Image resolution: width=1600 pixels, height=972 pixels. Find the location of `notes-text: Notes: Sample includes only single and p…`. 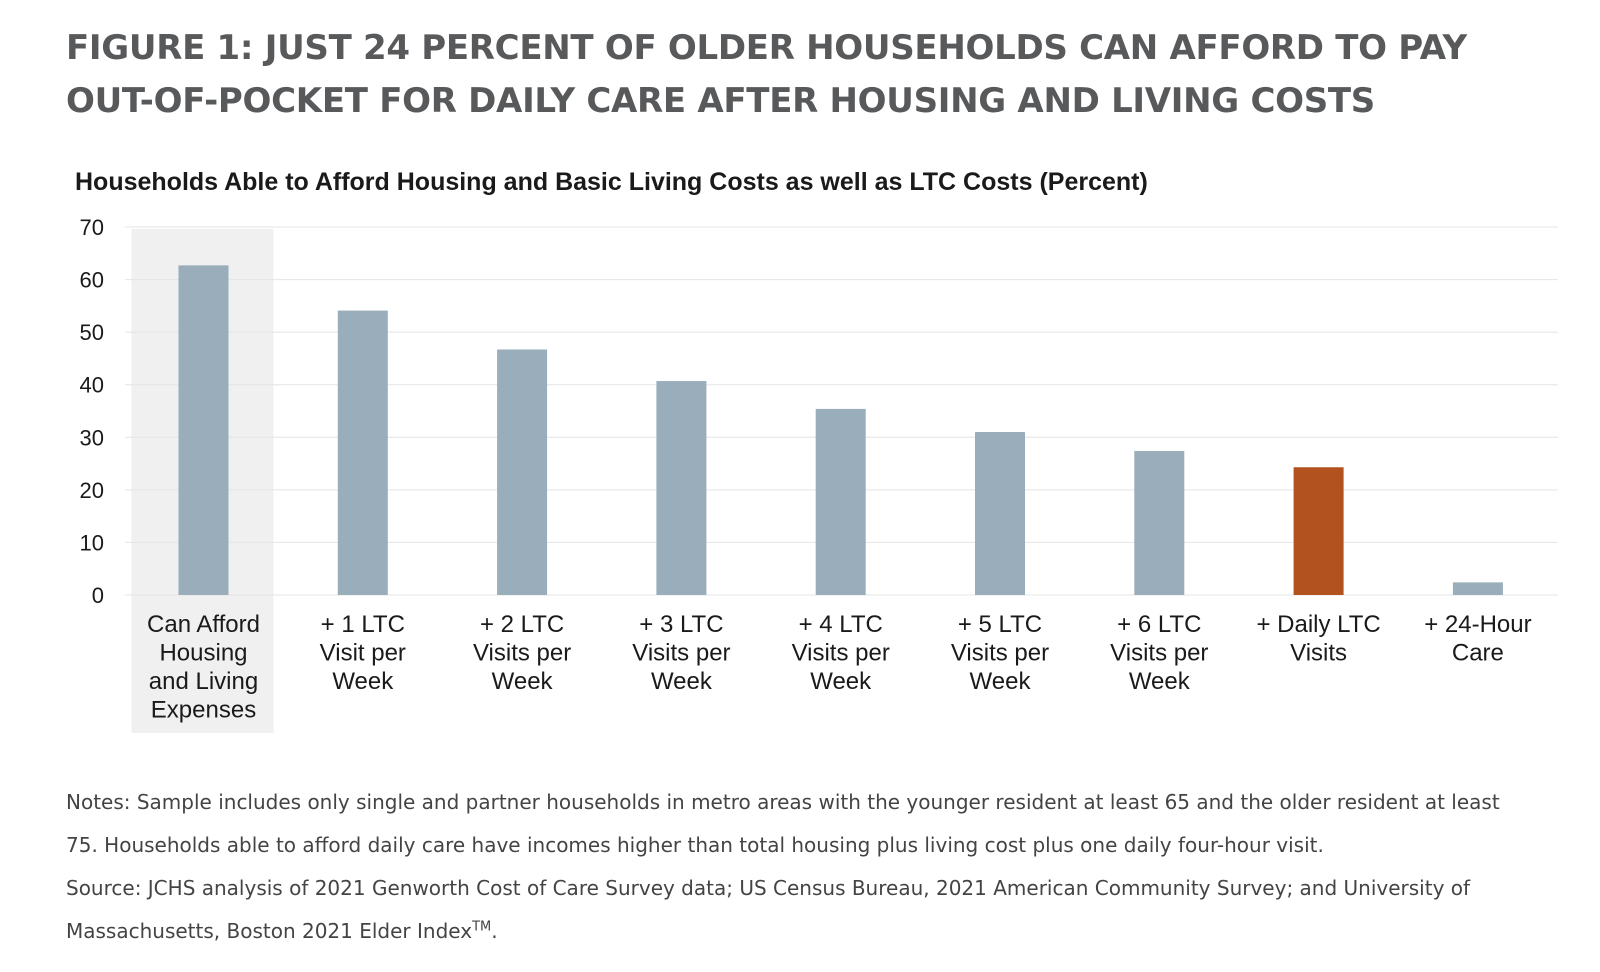

notes-text: Notes: Sample includes only single and p… is located at coordinates (783, 823).